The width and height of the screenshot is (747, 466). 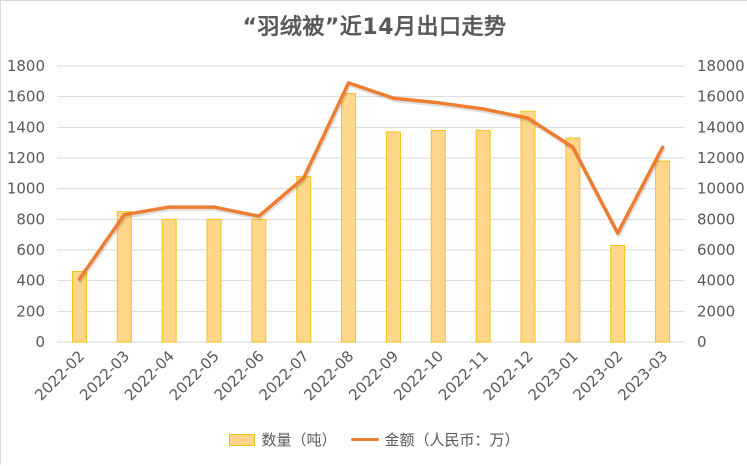 I want to click on y-left-tick: 1200, so click(x=26, y=158).